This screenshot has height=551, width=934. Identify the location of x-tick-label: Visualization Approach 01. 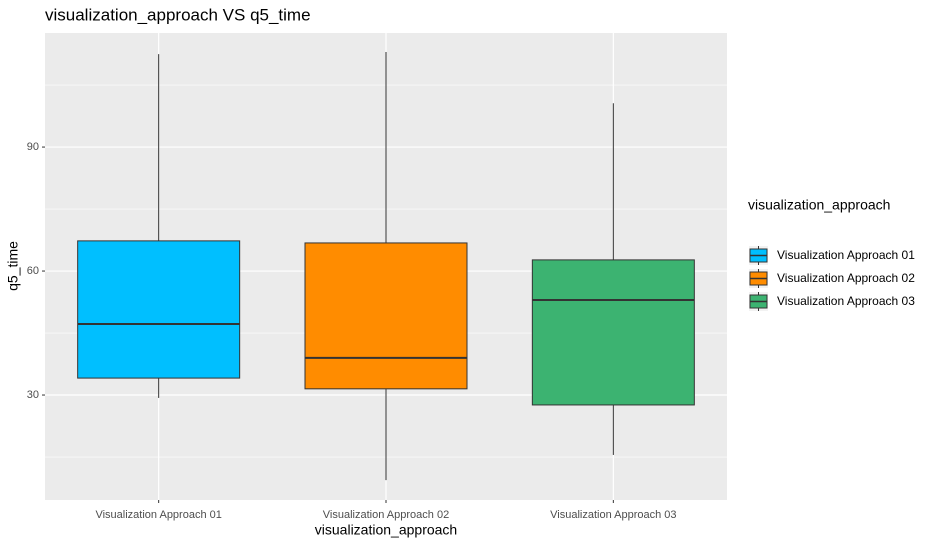
(158, 515).